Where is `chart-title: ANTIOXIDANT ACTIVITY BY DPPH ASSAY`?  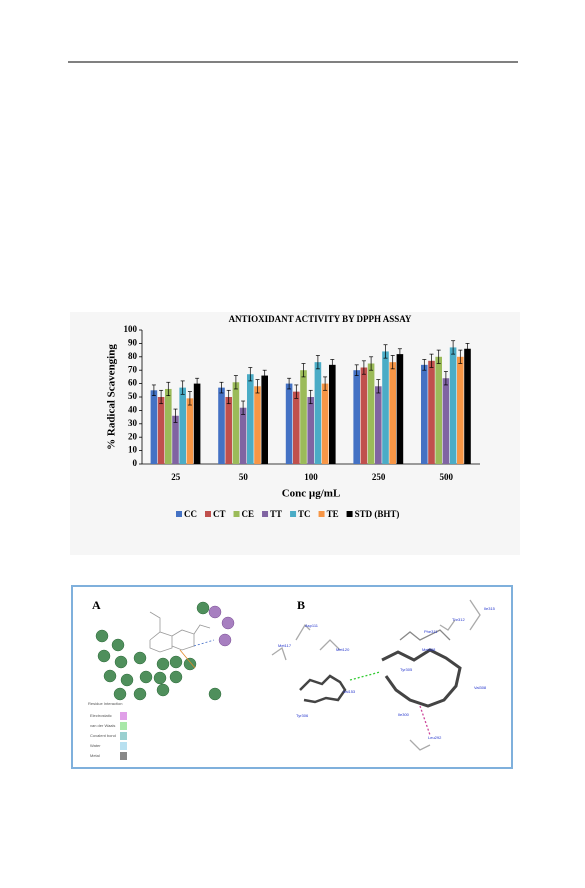 chart-title: ANTIOXIDANT ACTIVITY BY DPPH ASSAY is located at coordinates (320, 319).